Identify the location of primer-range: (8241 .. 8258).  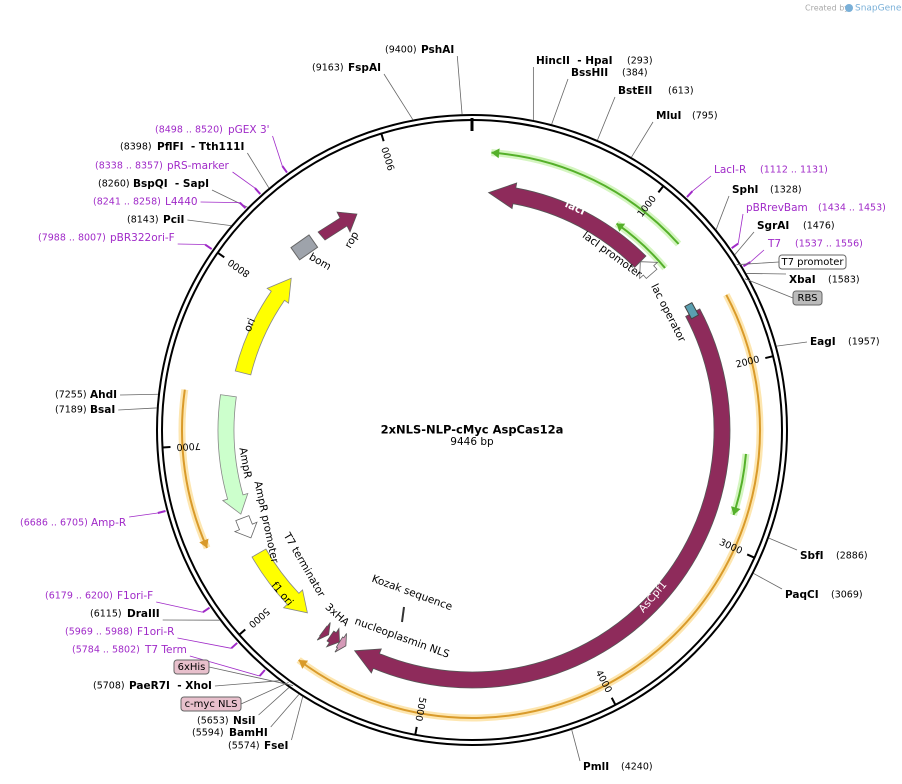
(127, 202).